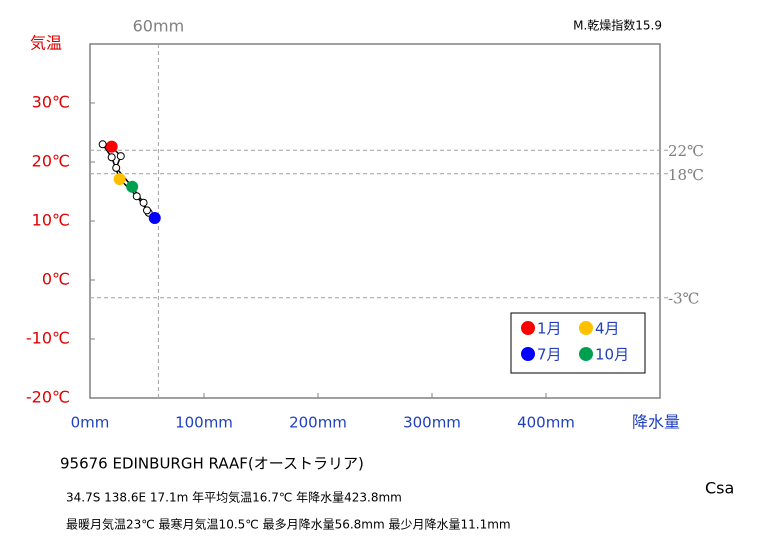  Describe the element at coordinates (318, 423) in the screenshot. I see `x-tick-label: 200mm` at that location.